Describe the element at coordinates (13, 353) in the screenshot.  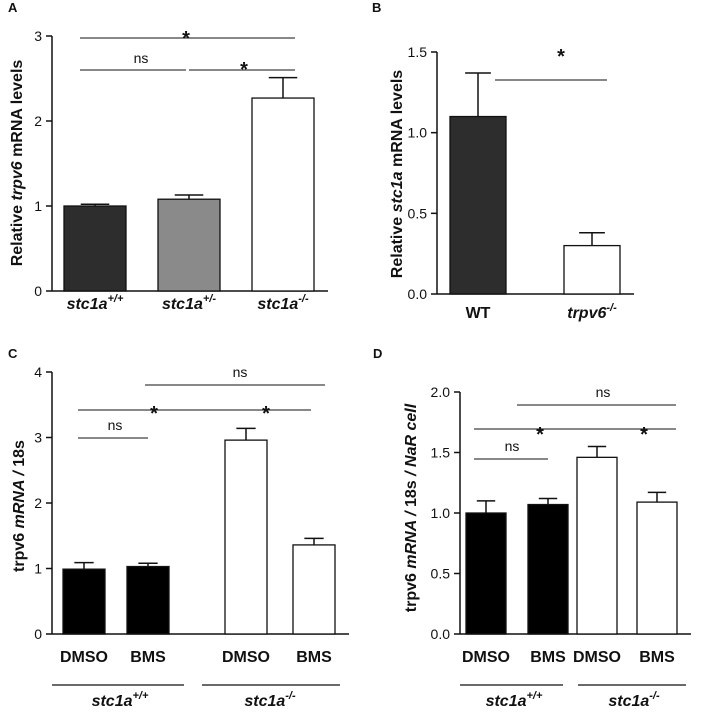
I see `panel-letter: C` at that location.